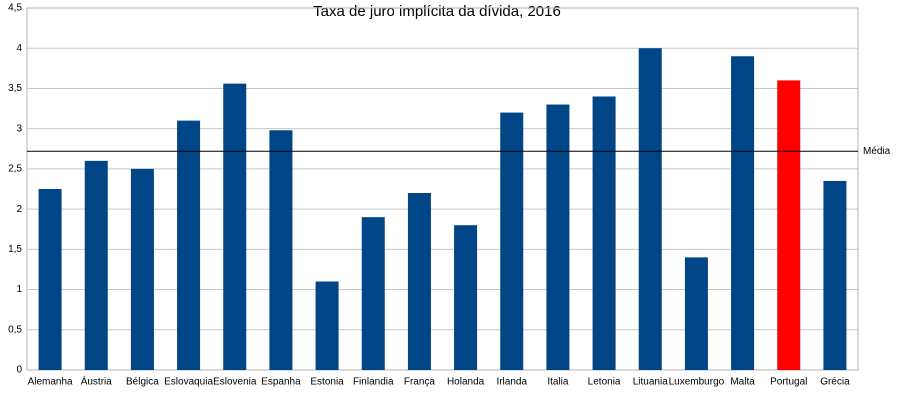  I want to click on y-tick-label: 4,5, so click(15, 8).